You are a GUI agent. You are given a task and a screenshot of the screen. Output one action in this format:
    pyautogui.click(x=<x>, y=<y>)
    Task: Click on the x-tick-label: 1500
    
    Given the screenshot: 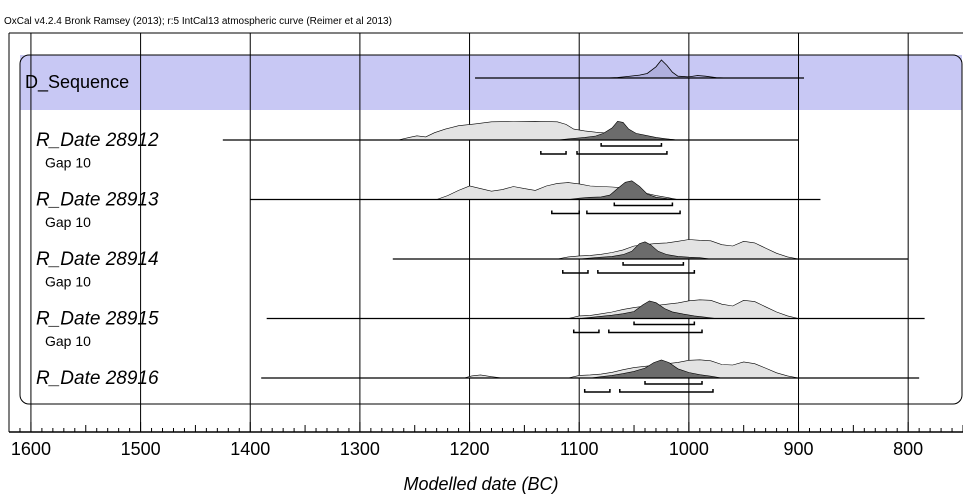 What is the action you would take?
    pyautogui.click(x=141, y=449)
    